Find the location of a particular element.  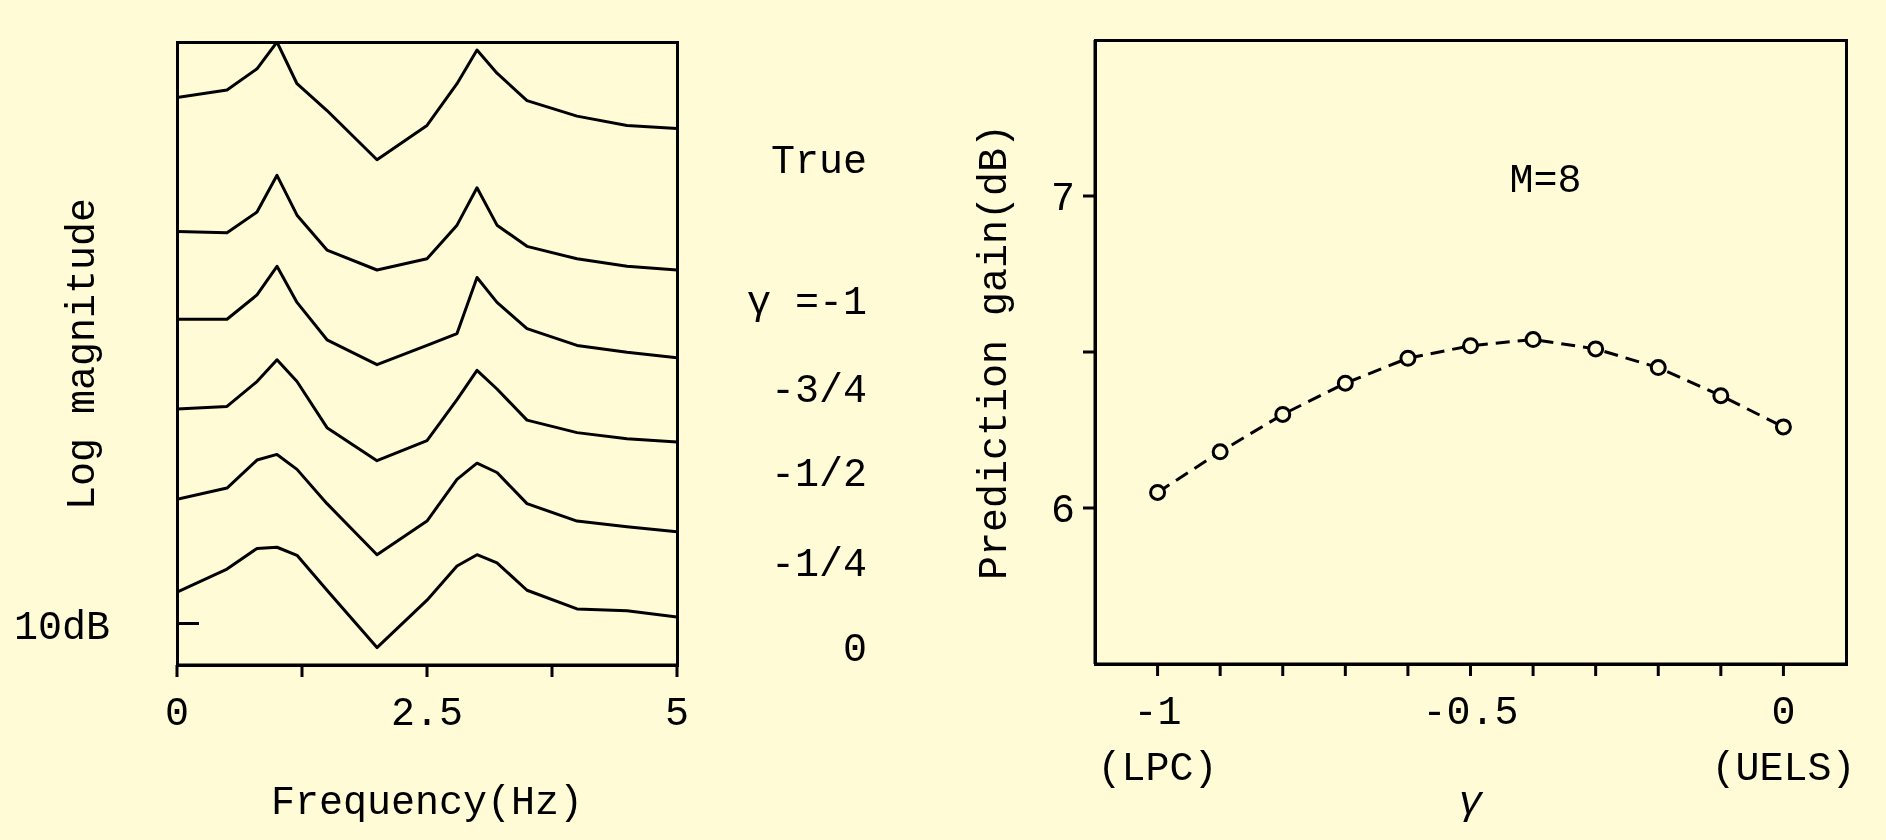

text: -3/4 is located at coordinates (818, 391).